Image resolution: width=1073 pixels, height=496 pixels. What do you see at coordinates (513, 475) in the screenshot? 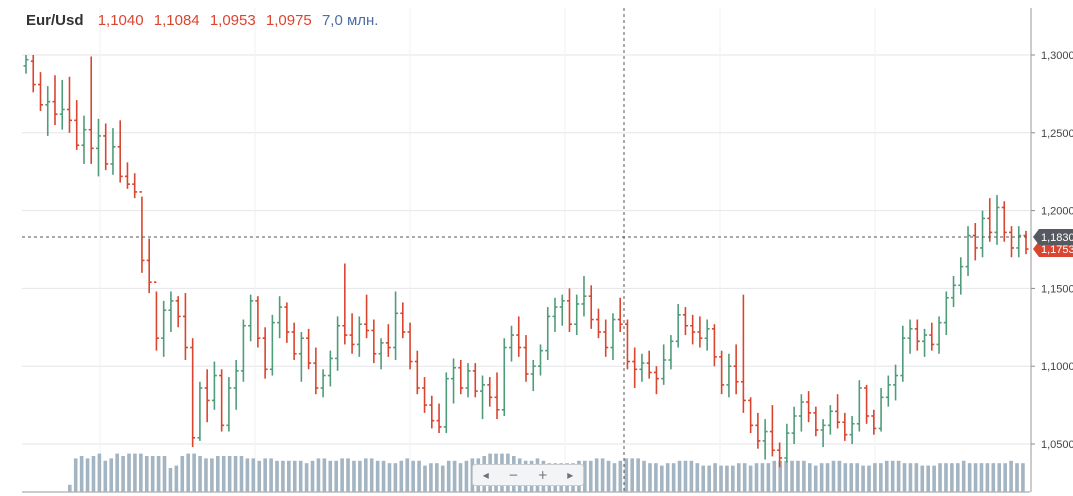
I see `zoom-out-button: −` at bounding box center [513, 475].